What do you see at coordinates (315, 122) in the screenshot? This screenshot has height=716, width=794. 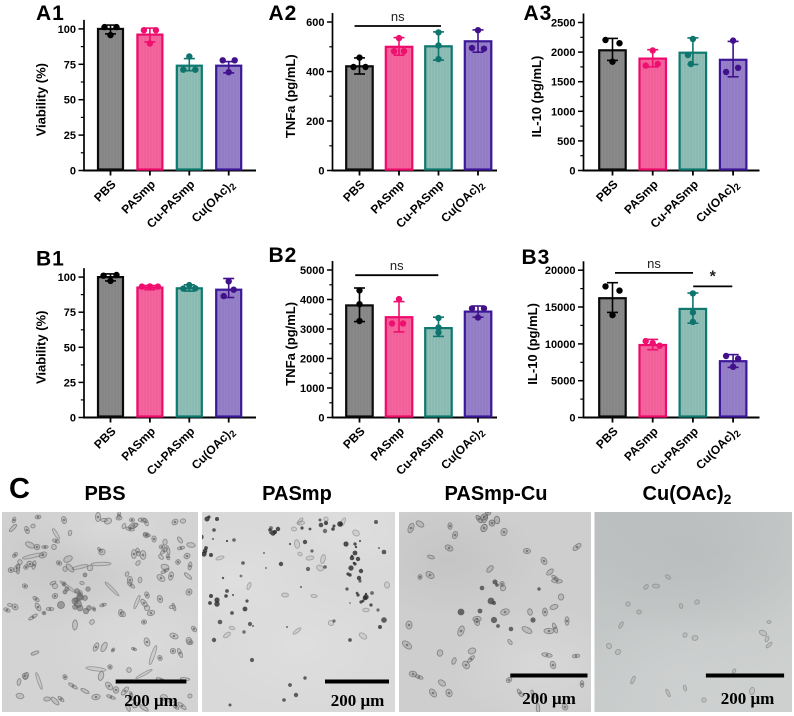 I see `svg-text: 200` at bounding box center [315, 122].